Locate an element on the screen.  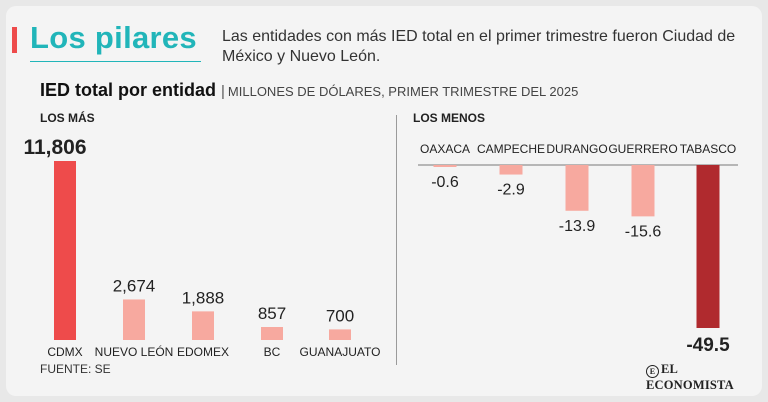
category-label: DURANGO is located at coordinates (576, 149).